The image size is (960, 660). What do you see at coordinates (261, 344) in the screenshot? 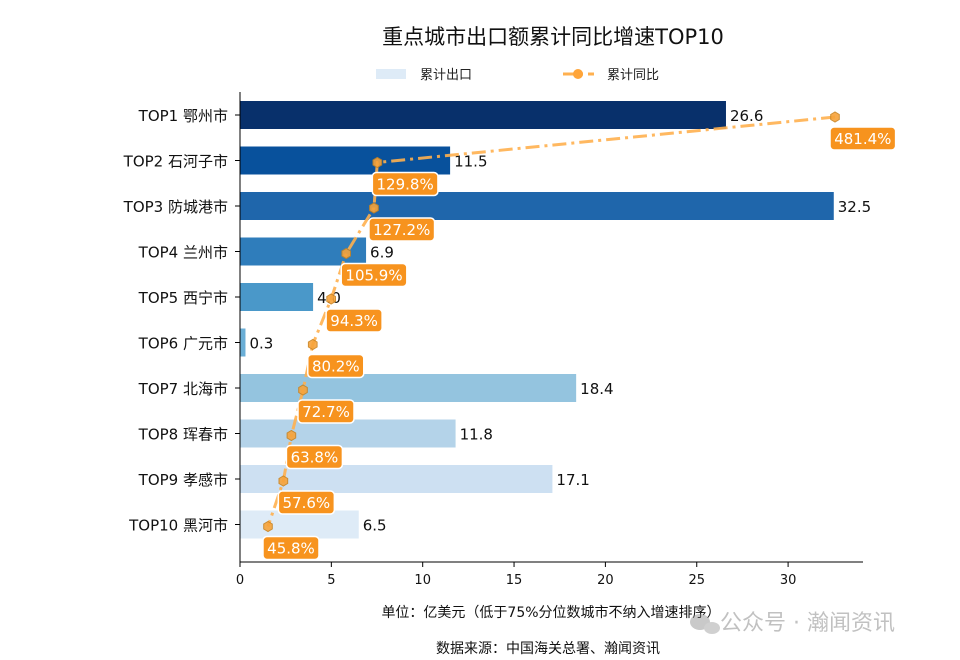
I see `bar-value-label: 0.3` at bounding box center [261, 344].